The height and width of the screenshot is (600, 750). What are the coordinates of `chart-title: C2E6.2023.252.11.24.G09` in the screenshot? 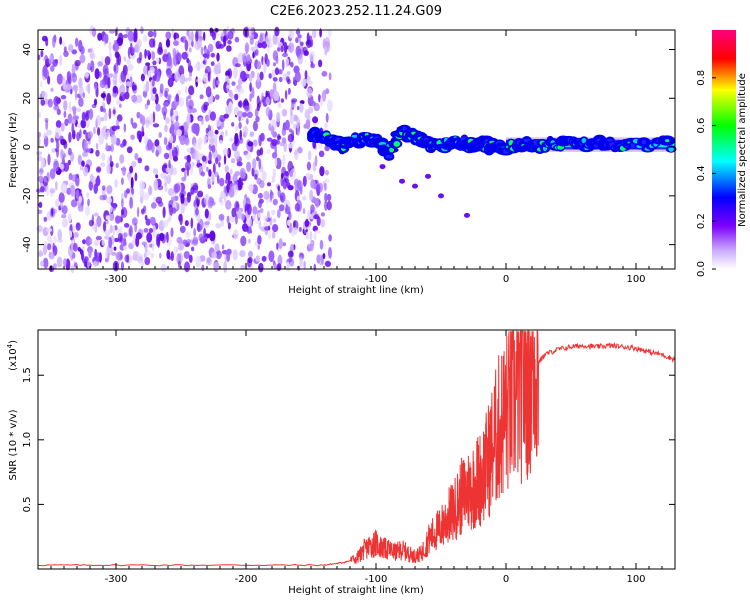 It's located at (356, 11).